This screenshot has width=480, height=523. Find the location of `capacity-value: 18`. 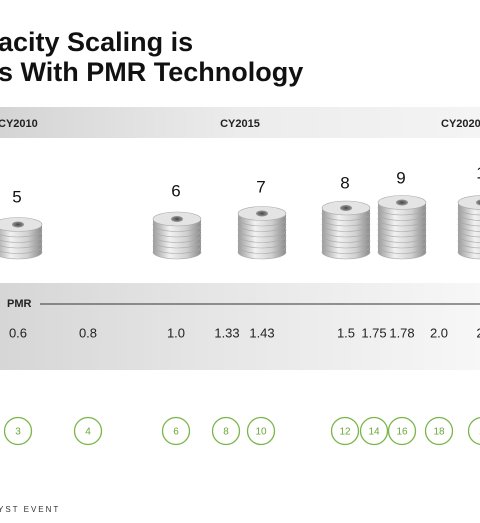

capacity-value: 18 is located at coordinates (439, 432).